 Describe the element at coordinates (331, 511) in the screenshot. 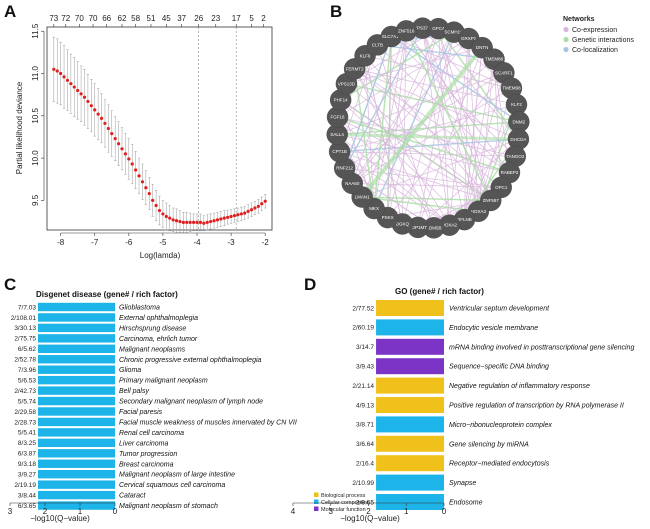

I see `x-tick-label: 3` at that location.